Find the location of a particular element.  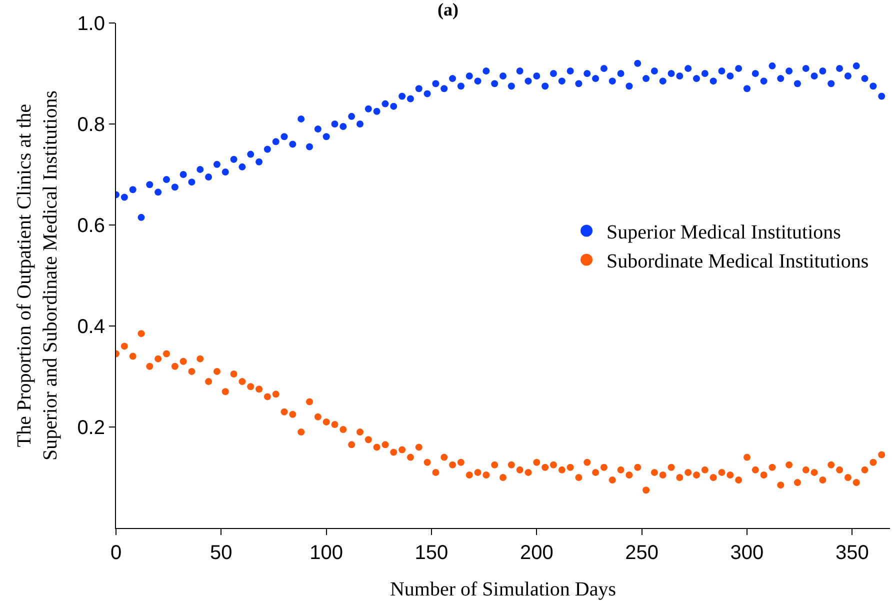

x-tick-label: 350 is located at coordinates (852, 553).